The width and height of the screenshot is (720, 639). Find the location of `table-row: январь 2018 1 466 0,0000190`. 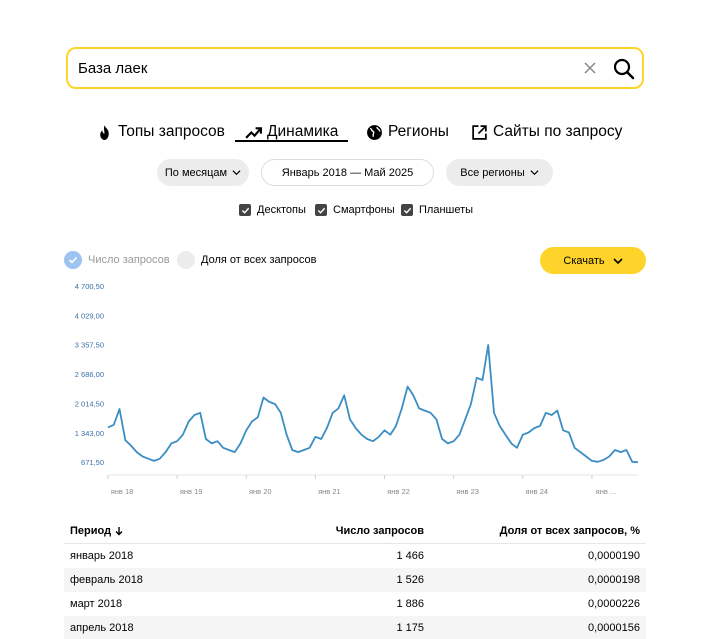

table-row: январь 2018 1 466 0,0000190 is located at coordinates (355, 556).